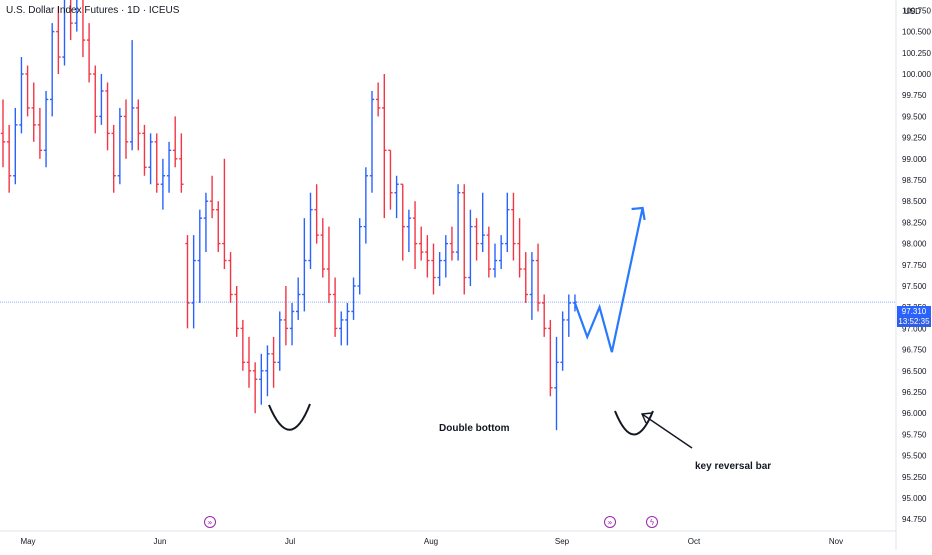 Image resolution: width=932 pixels, height=555 pixels. I want to click on y-tick-label: 99.250, so click(914, 138).